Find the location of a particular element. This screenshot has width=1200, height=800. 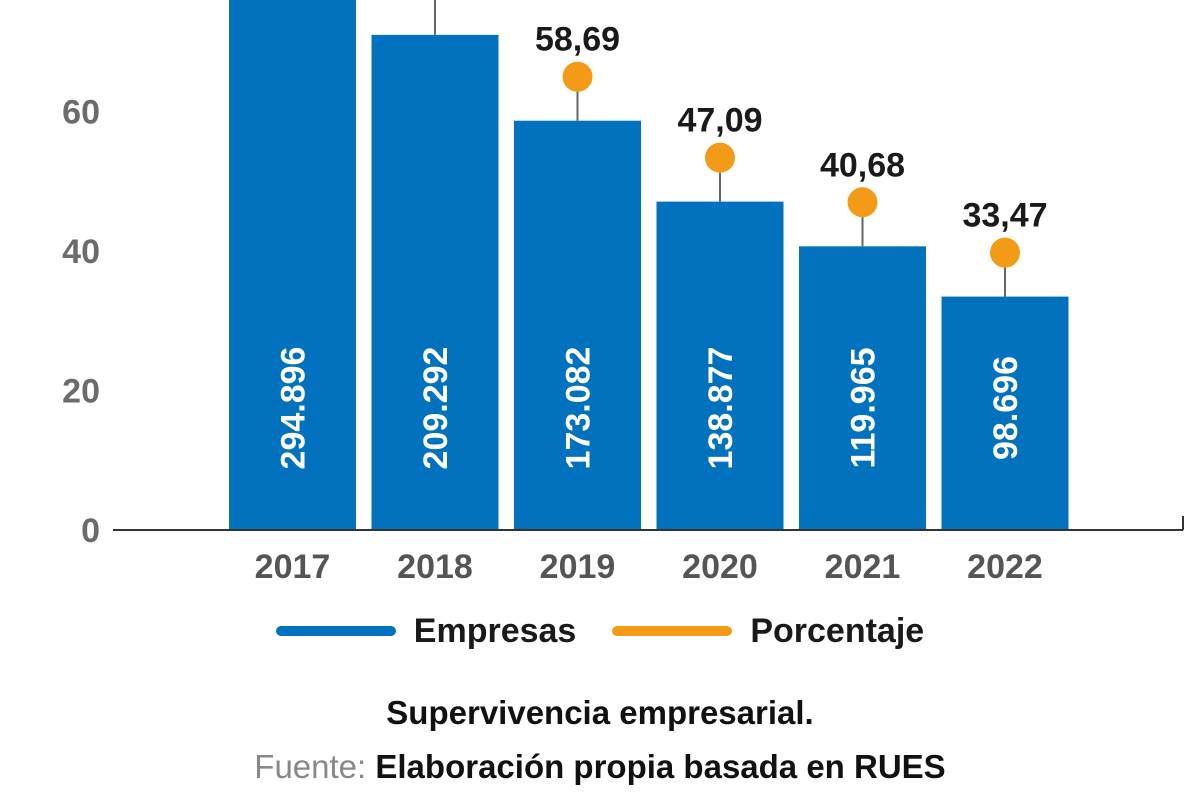

legend-swatch-porcentaje is located at coordinates (672, 631).